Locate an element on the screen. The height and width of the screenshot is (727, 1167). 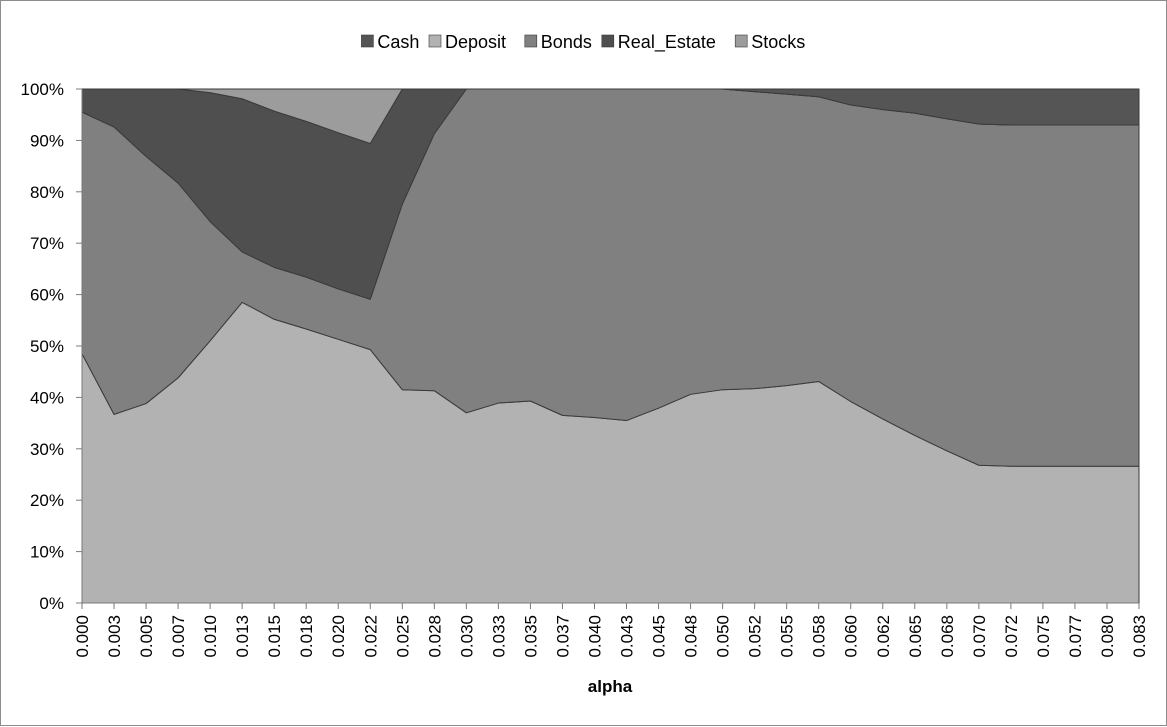
x-tick-label: 0.075 is located at coordinates (1043, 636).